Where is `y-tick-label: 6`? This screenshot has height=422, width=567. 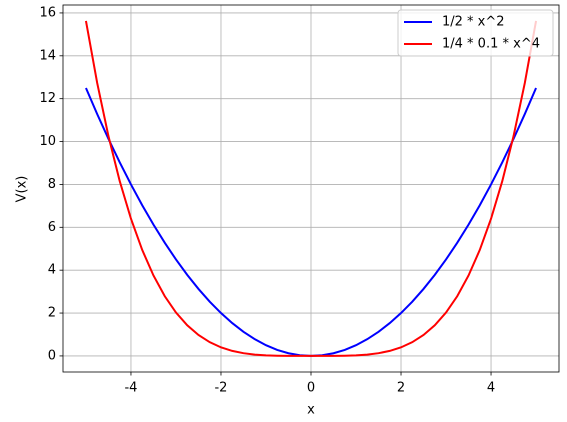 y-tick-label: 6 is located at coordinates (52, 227).